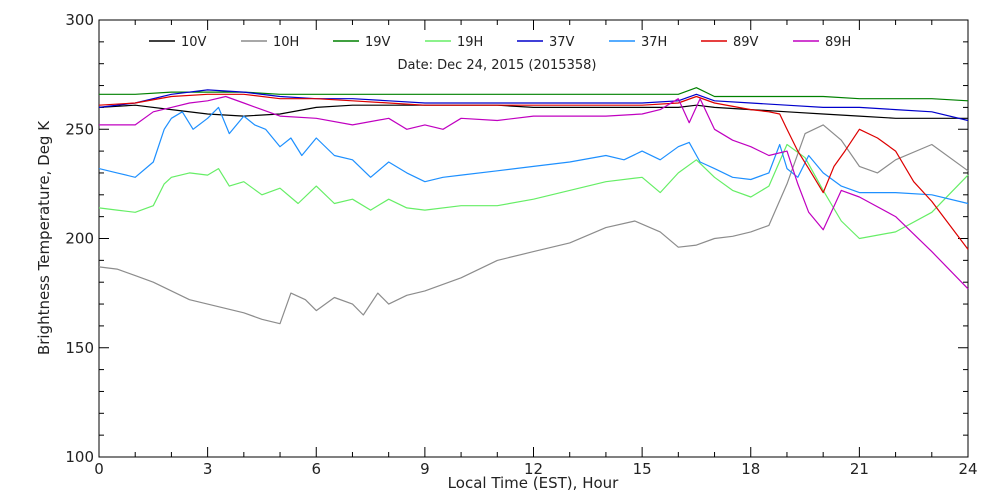 The width and height of the screenshot is (1000, 500). I want to click on y-tick-label: 250, so click(79, 129).